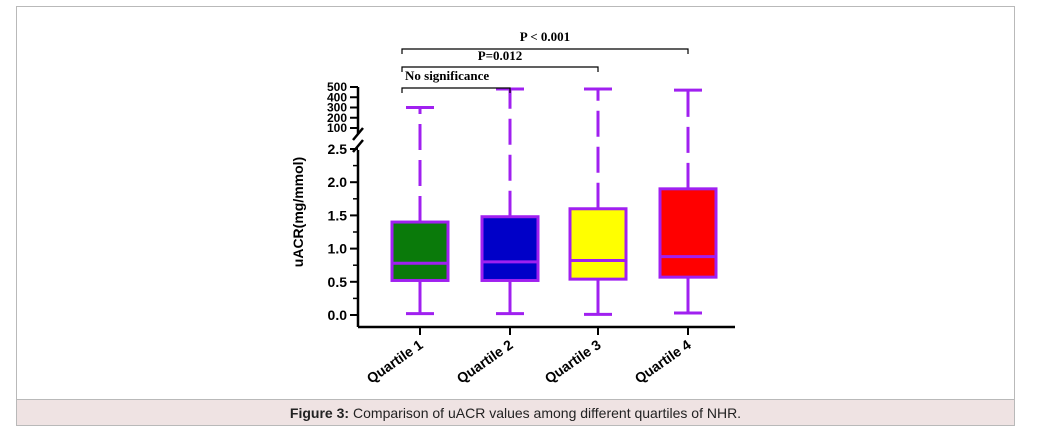 The width and height of the screenshot is (1039, 434). Describe the element at coordinates (663, 361) in the screenshot. I see `x-tick-label: Quartile 4` at that location.